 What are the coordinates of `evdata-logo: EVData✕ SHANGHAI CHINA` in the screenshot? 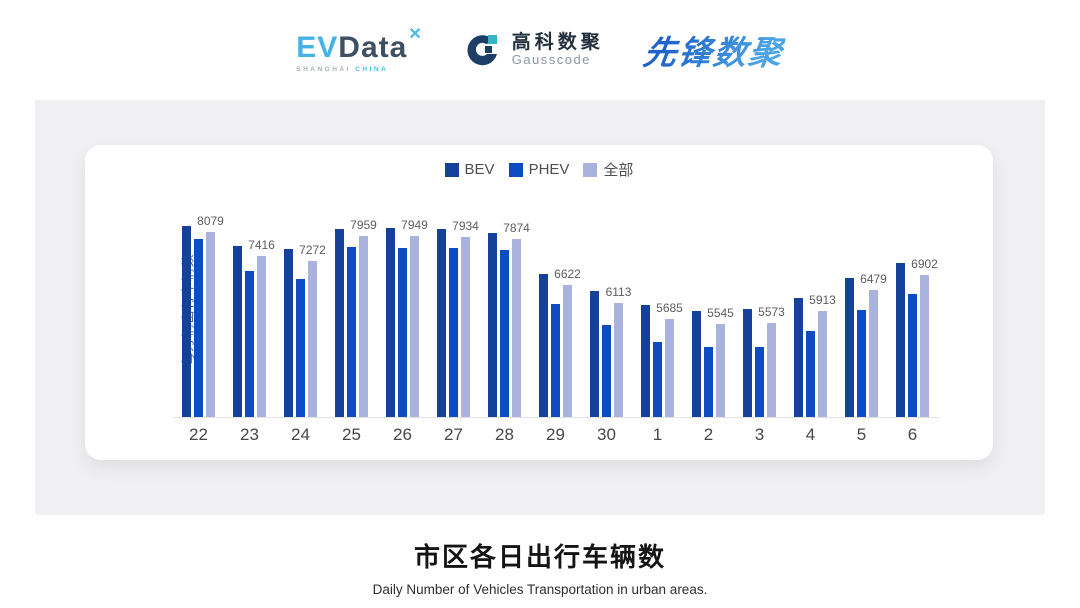 It's located at (359, 49).